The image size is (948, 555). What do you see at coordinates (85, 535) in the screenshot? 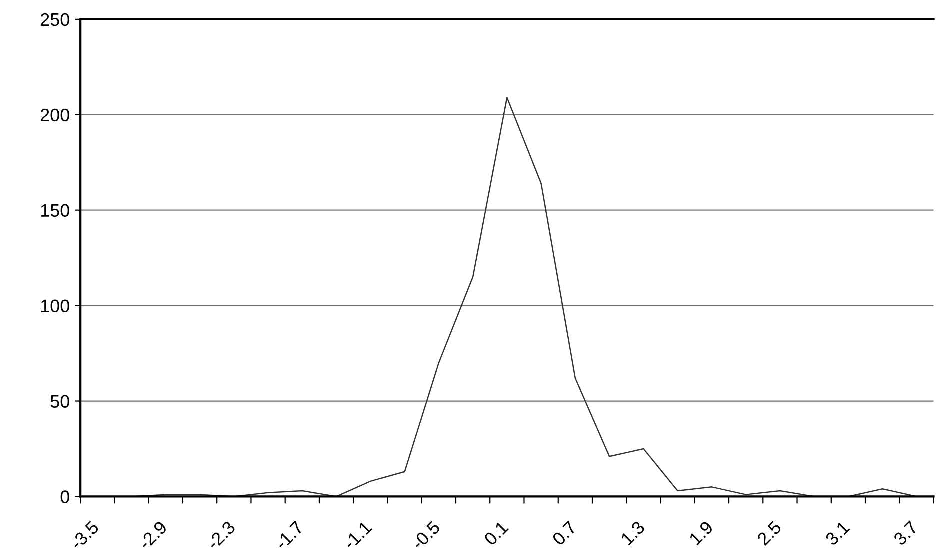
I see `x-tick-label: -3.5` at bounding box center [85, 535].